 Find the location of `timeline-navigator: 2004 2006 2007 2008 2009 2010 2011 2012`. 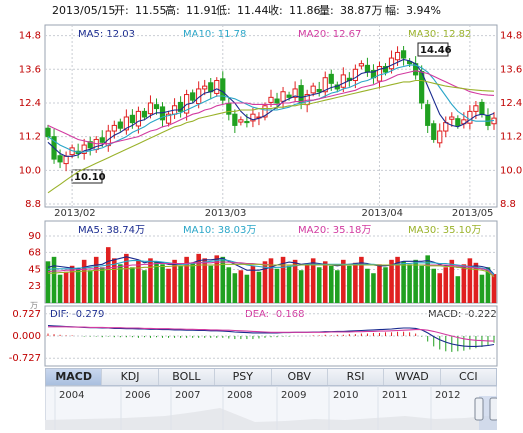

timeline-navigator: 2004 2006 2007 2008 2009 2010 2011 2012 is located at coordinates (271, 408).